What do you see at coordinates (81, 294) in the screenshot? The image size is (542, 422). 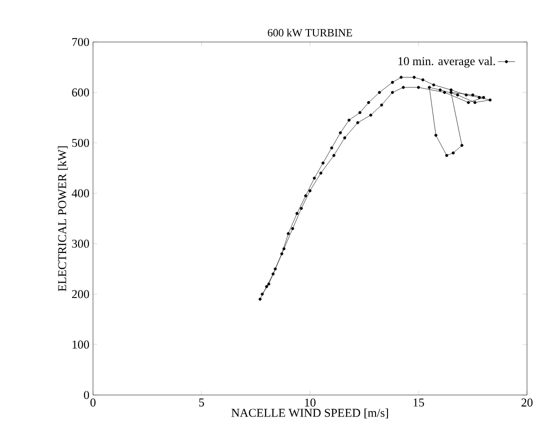 I see `y-tick-label: 200` at bounding box center [81, 294].